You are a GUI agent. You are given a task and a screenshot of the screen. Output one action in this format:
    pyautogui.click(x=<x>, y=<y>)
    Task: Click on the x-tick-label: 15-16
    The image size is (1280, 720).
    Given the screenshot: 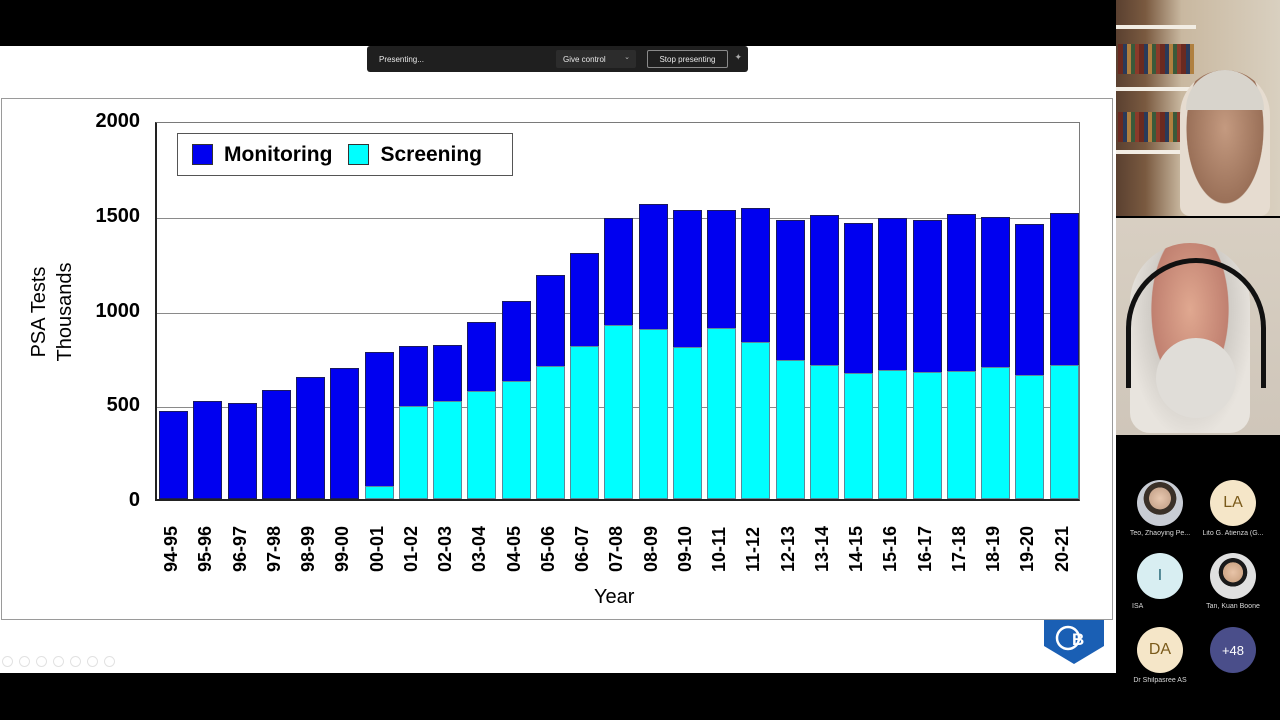 What is the action you would take?
    pyautogui.click(x=891, y=547)
    